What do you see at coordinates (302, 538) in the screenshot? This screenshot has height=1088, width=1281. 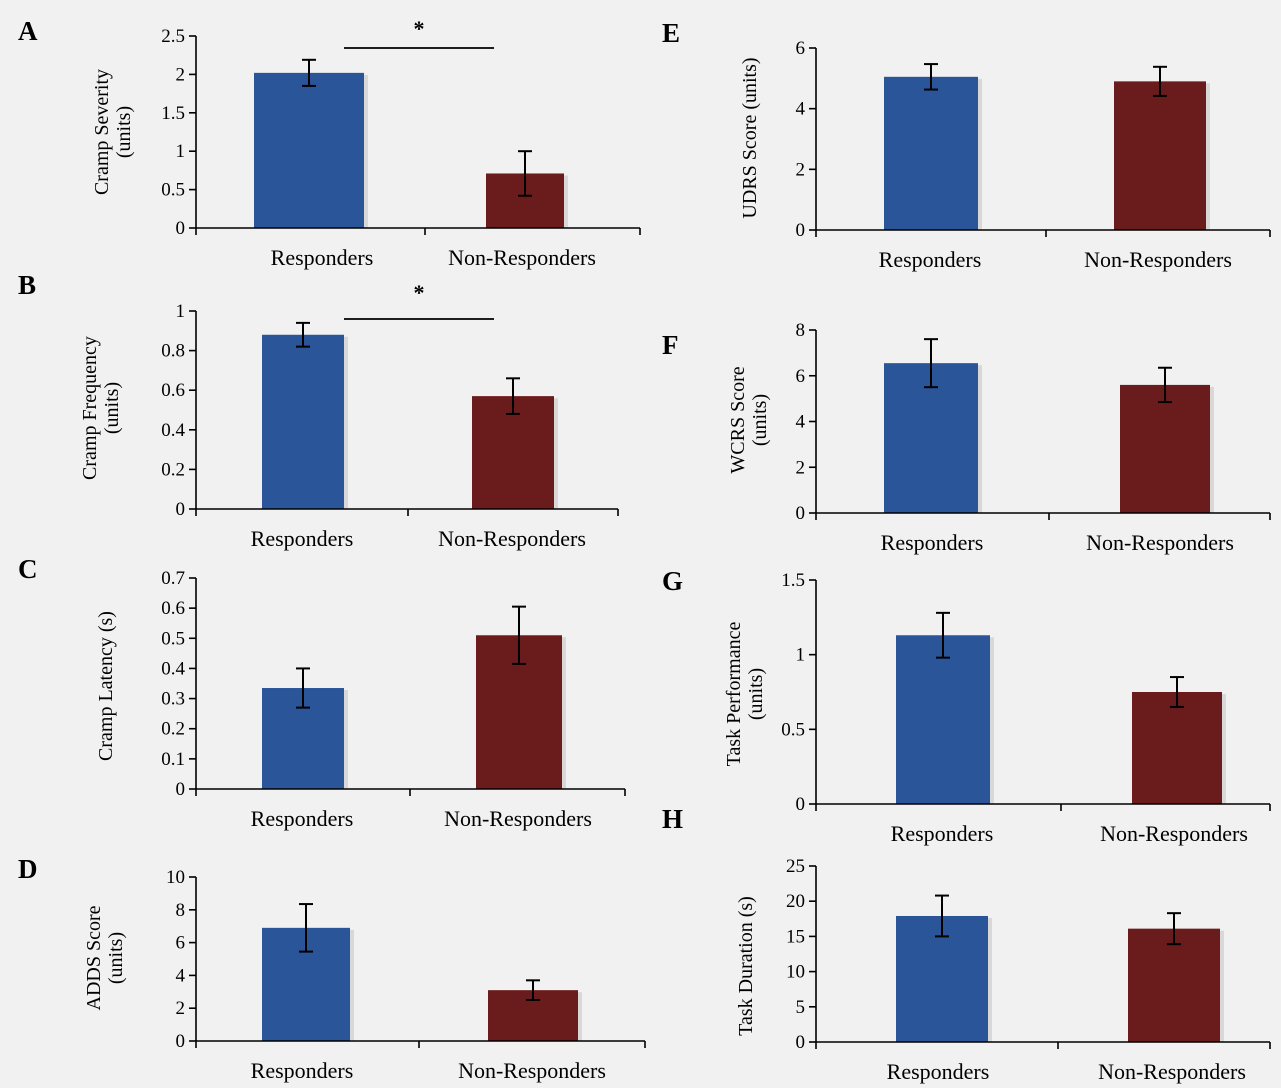 I see `category-label-b-0: Responders` at bounding box center [302, 538].